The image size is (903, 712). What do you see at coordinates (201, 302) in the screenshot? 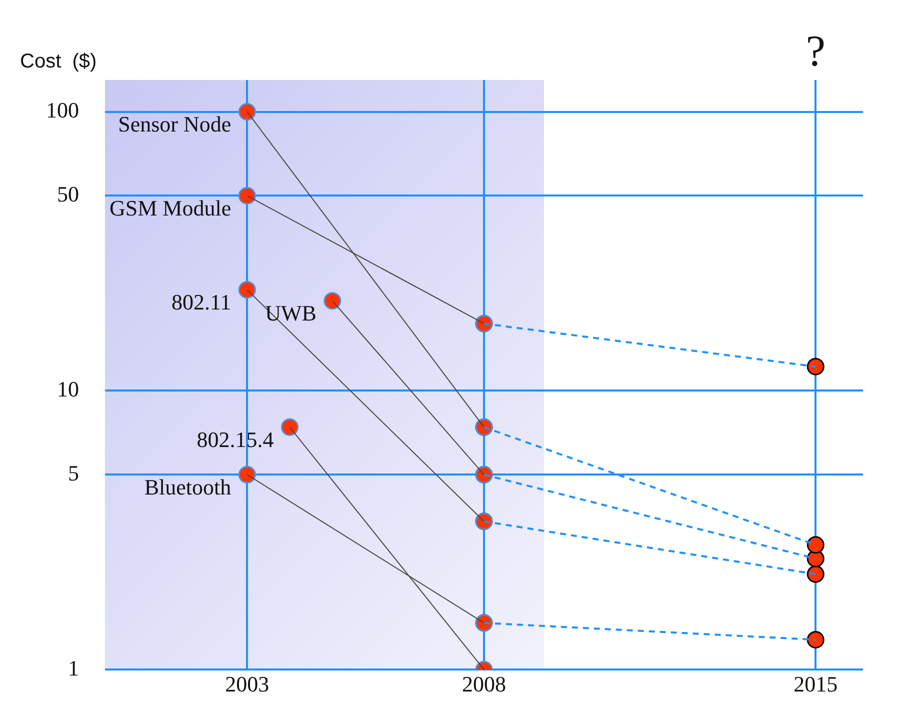
I see `series-label: 802.11` at bounding box center [201, 302].